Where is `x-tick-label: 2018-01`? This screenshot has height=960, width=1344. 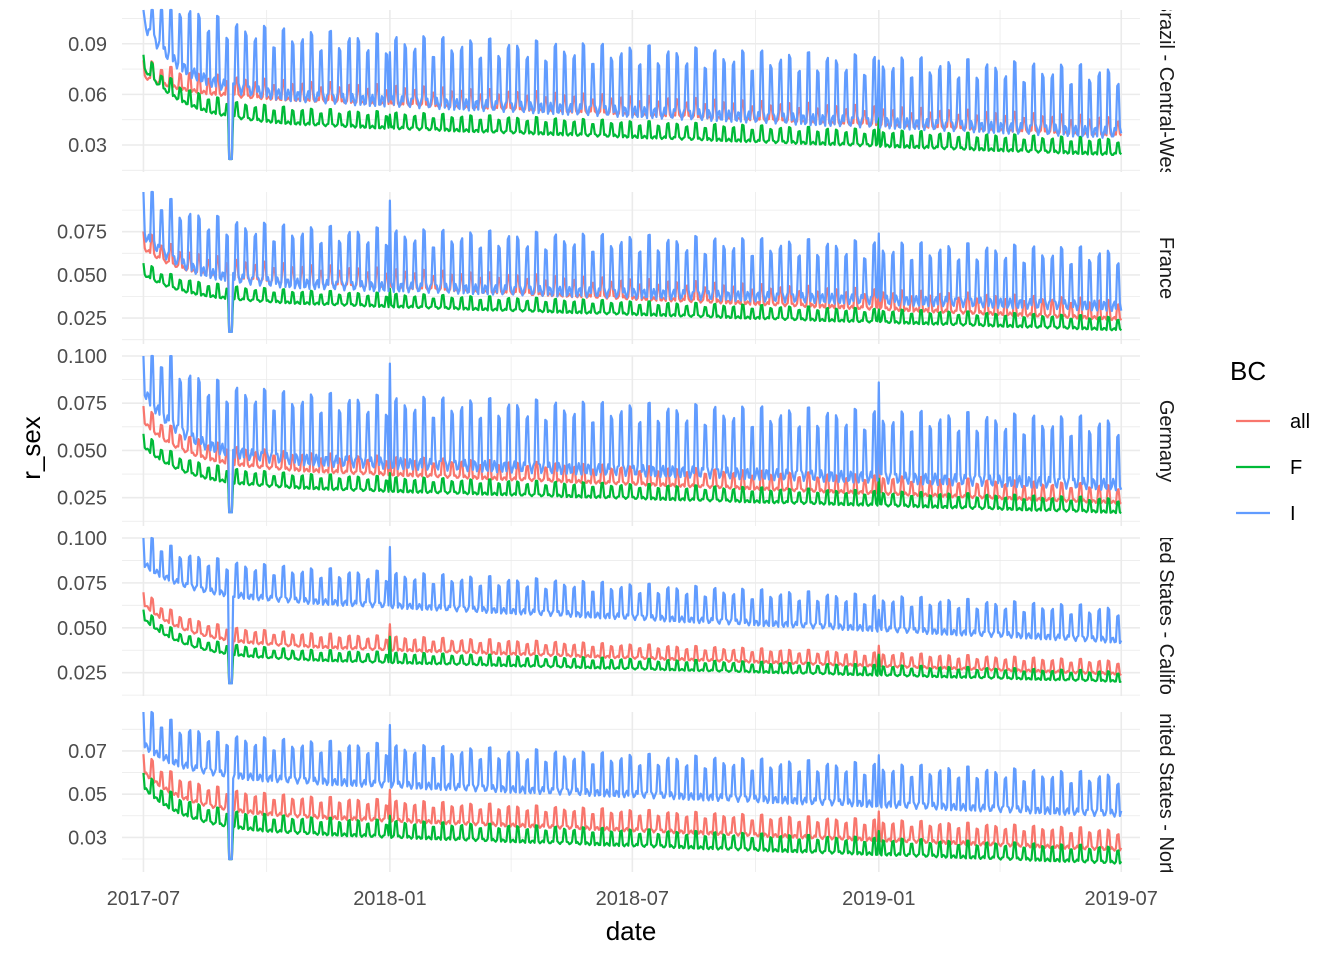 x-tick-label: 2018-01 is located at coordinates (389, 899).